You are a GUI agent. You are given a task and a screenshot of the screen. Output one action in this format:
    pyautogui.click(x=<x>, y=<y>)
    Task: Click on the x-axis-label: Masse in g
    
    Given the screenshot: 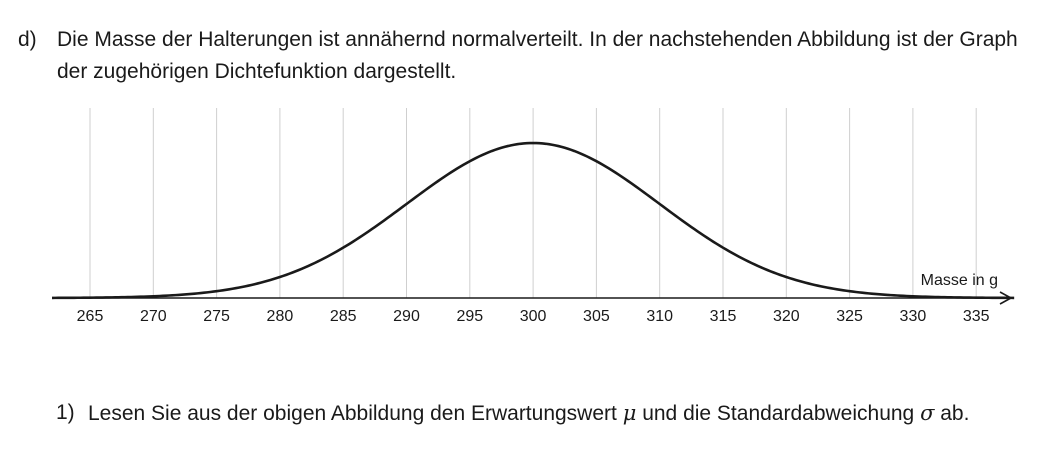 What is the action you would take?
    pyautogui.click(x=959, y=280)
    